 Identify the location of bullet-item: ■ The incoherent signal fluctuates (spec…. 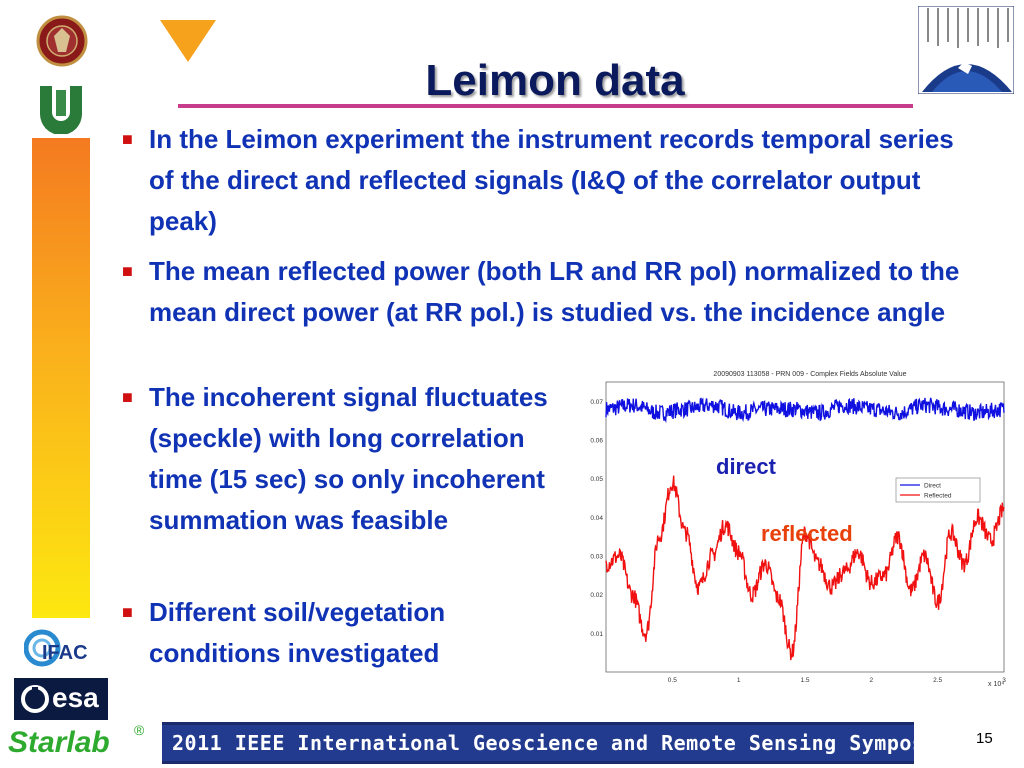
(337, 459).